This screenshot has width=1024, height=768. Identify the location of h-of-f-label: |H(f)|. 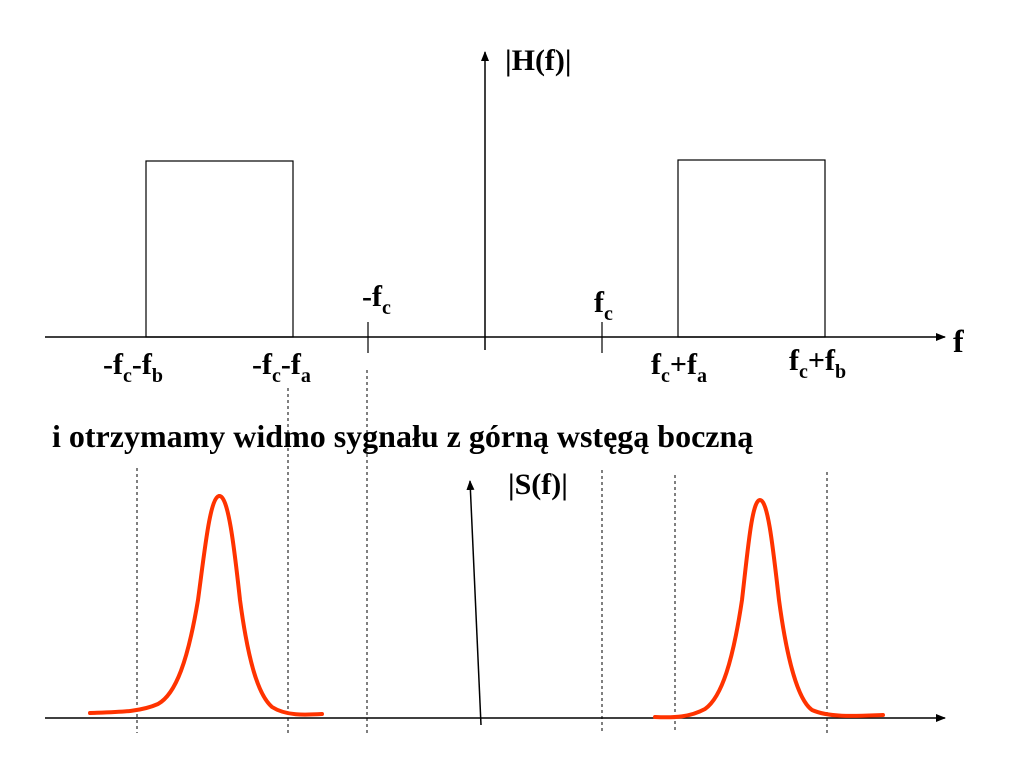
(538, 60).